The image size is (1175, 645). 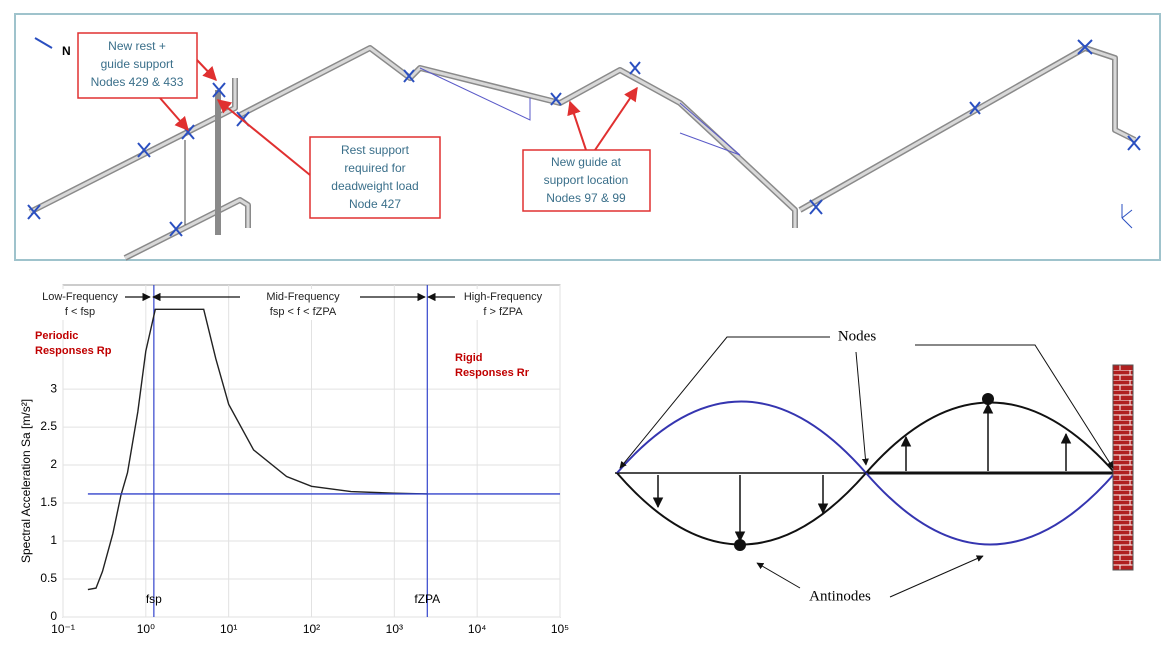 I want to click on callout-text: Rest support, so click(x=375, y=150).